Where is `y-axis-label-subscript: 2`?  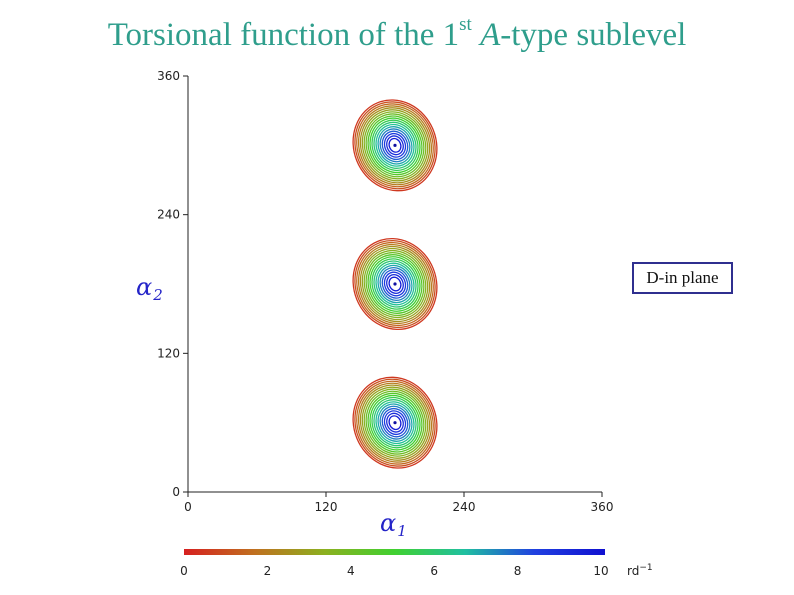
y-axis-label-subscript: 2 is located at coordinates (157, 295).